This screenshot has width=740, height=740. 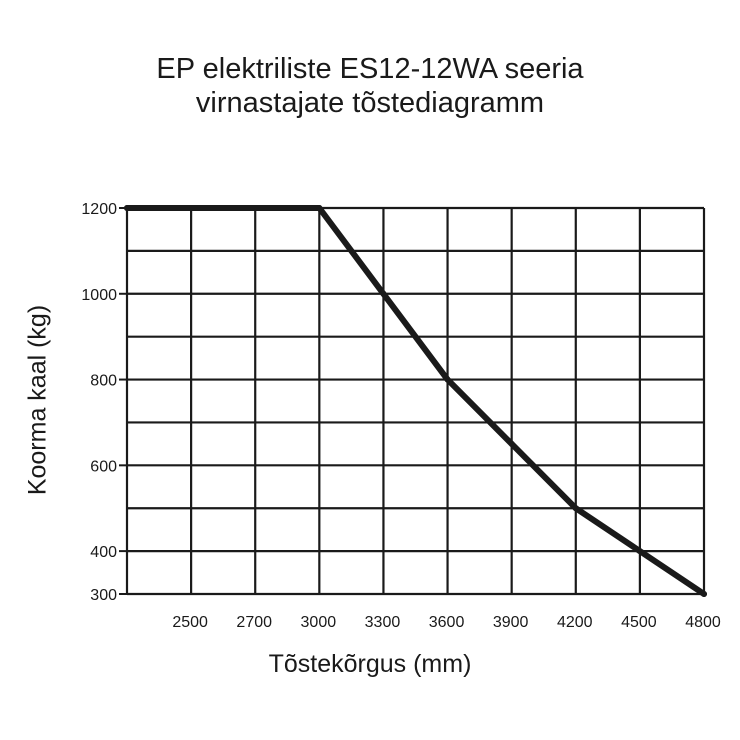 I want to click on y-tick-label: 800, so click(x=103, y=381).